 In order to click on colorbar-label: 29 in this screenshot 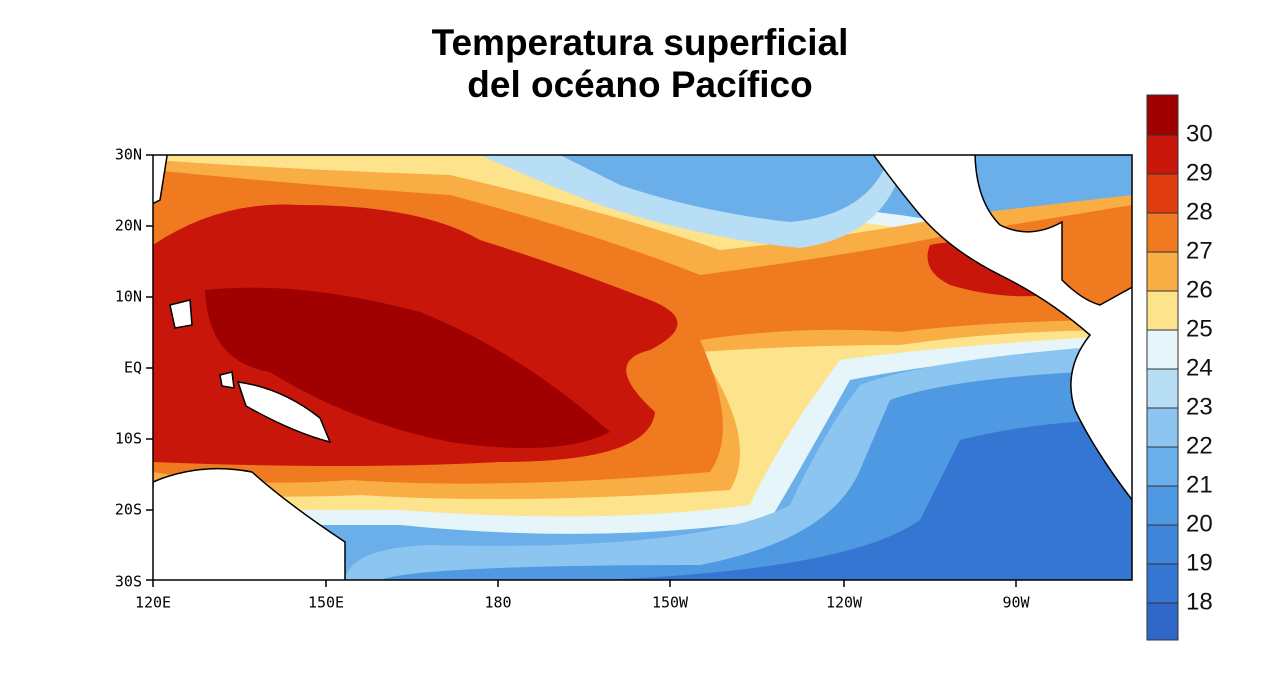, I will do `click(1199, 172)`.